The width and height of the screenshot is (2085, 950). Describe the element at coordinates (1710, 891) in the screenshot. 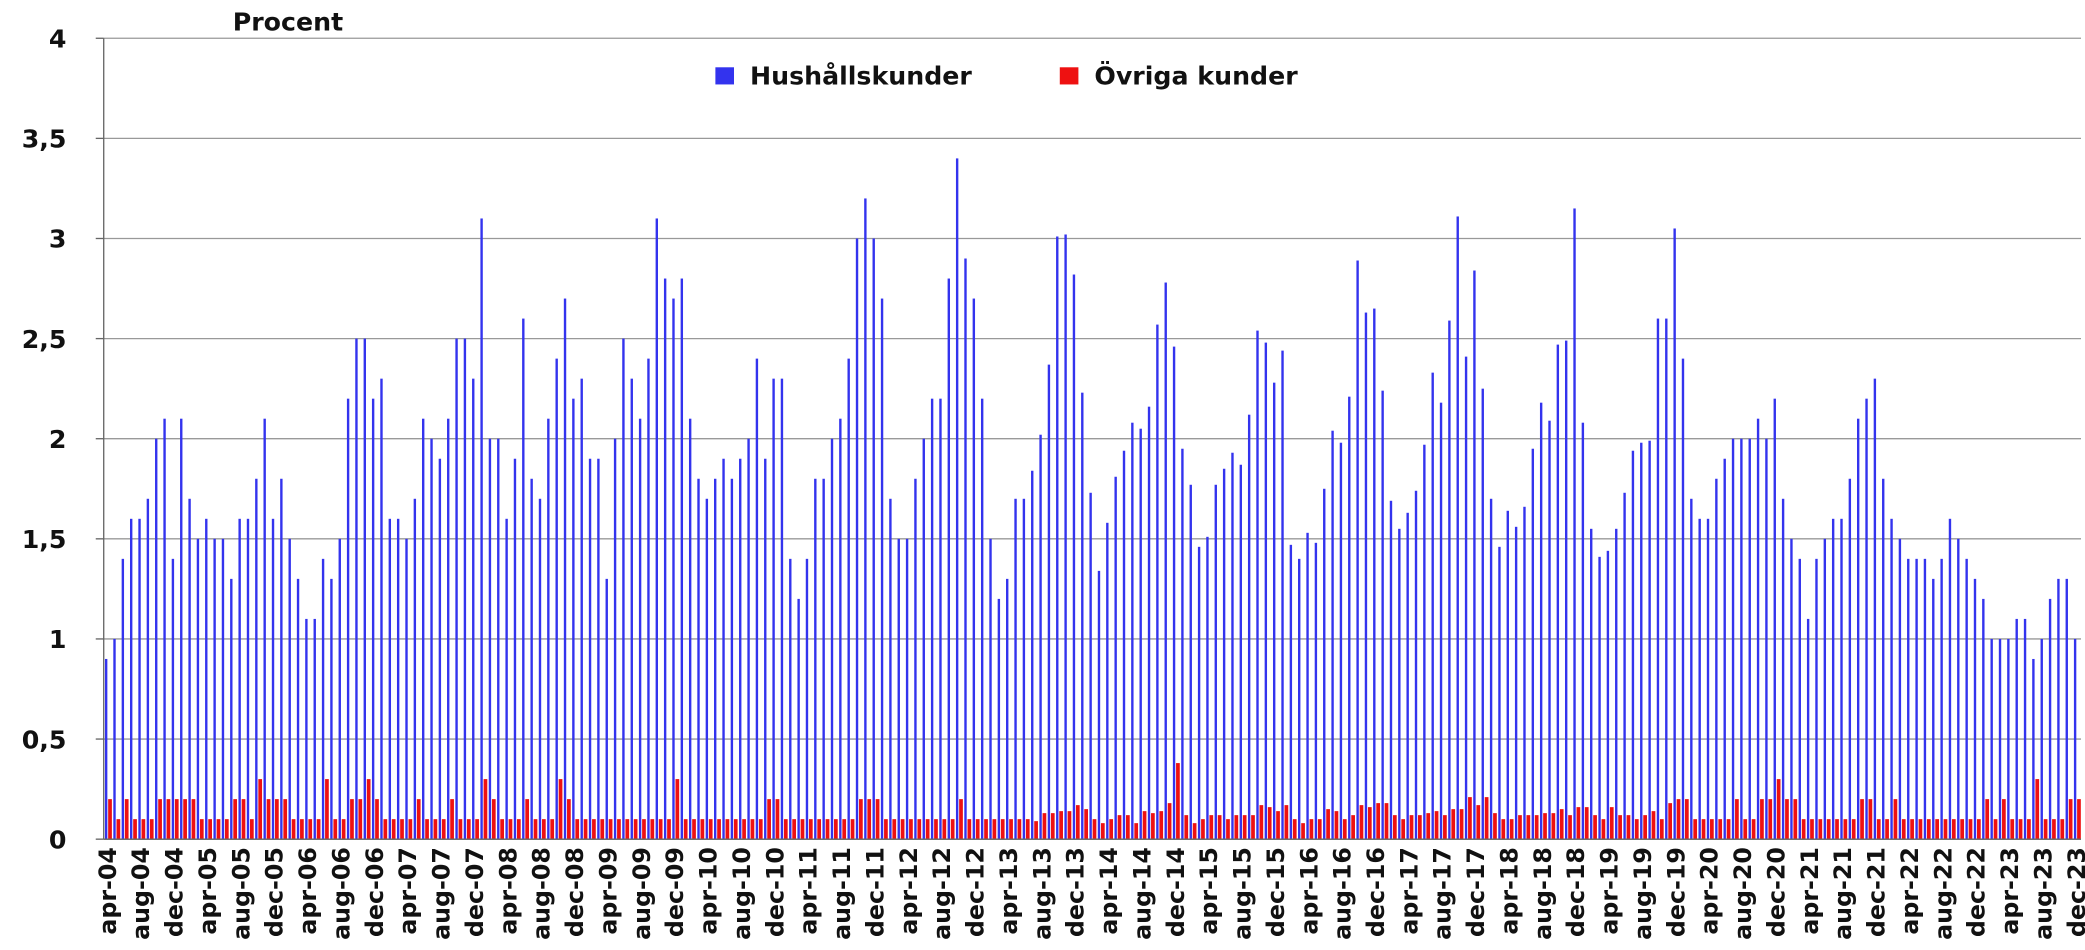

I see `x-tick-label: apr-20` at that location.